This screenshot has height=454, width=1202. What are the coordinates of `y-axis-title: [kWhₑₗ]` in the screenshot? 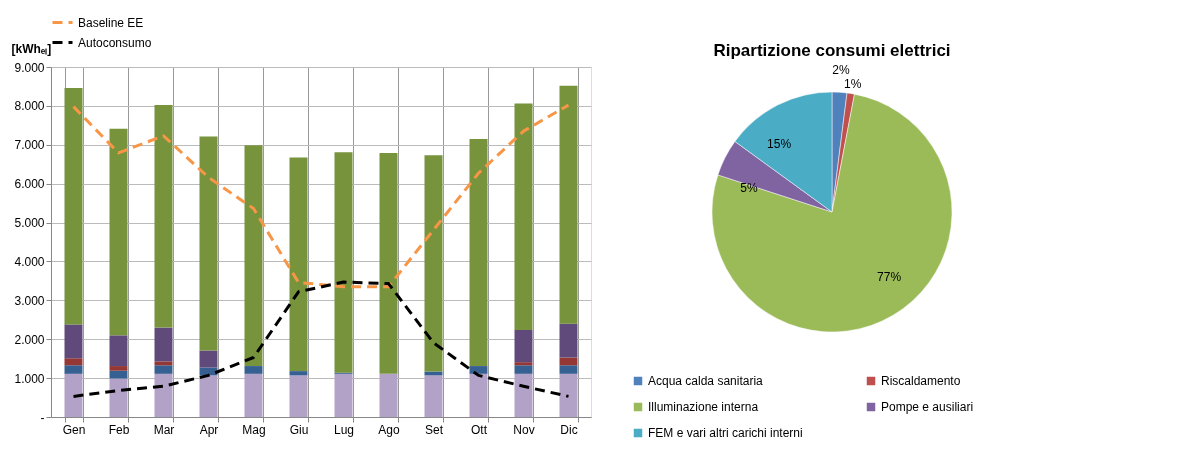 It's located at (31, 48).